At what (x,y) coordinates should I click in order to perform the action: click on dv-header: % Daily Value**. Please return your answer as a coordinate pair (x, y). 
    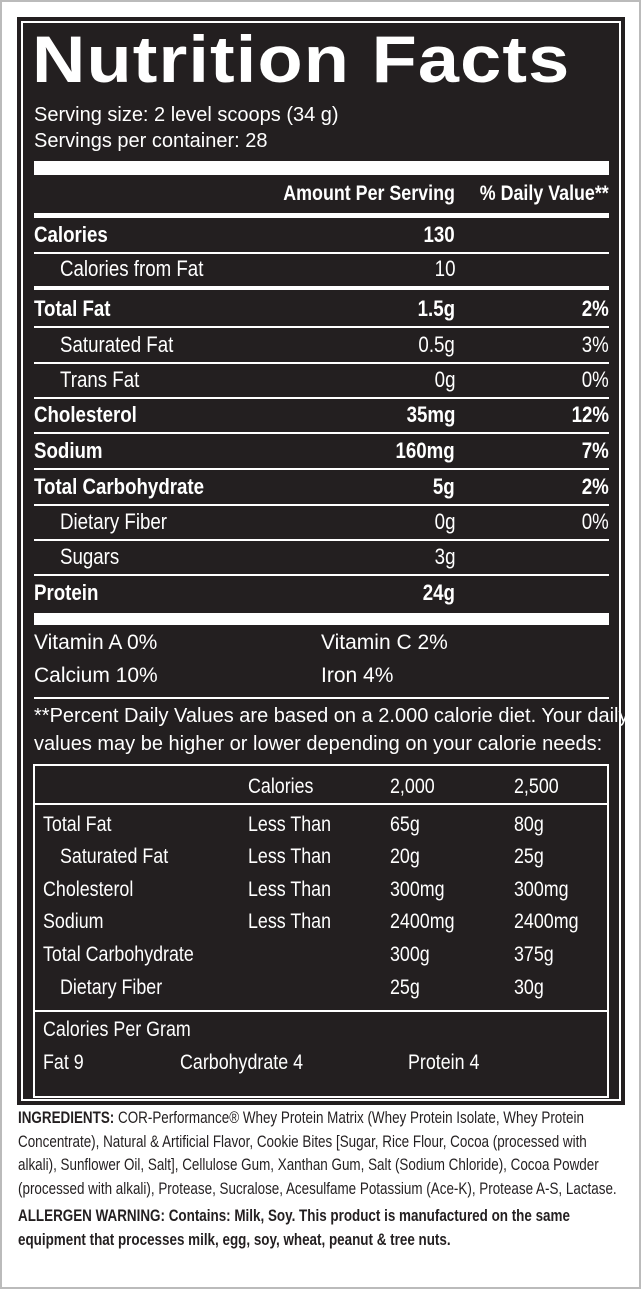
    Looking at the image, I should click on (544, 193).